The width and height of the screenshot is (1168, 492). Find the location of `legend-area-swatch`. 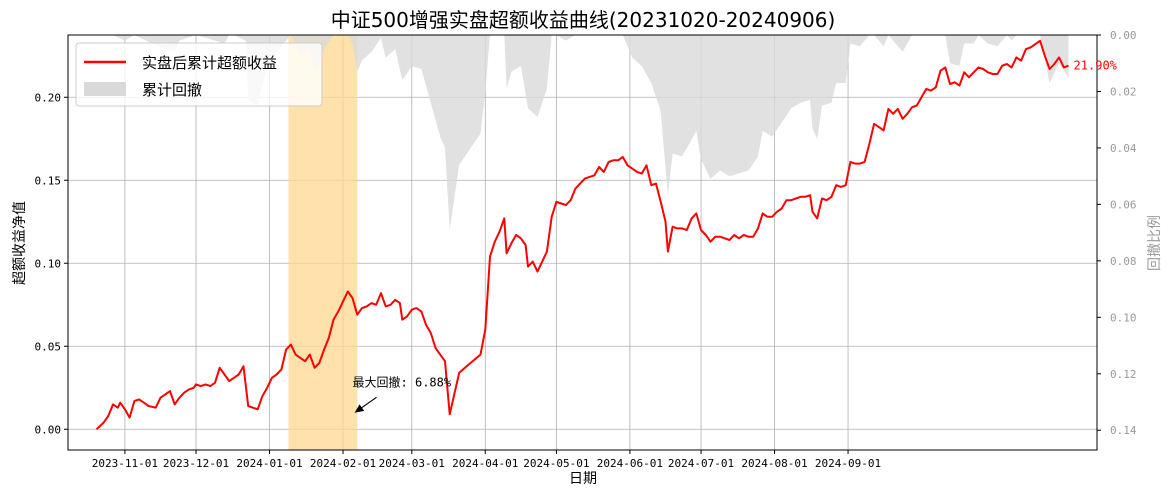

legend-area-swatch is located at coordinates (105, 89).